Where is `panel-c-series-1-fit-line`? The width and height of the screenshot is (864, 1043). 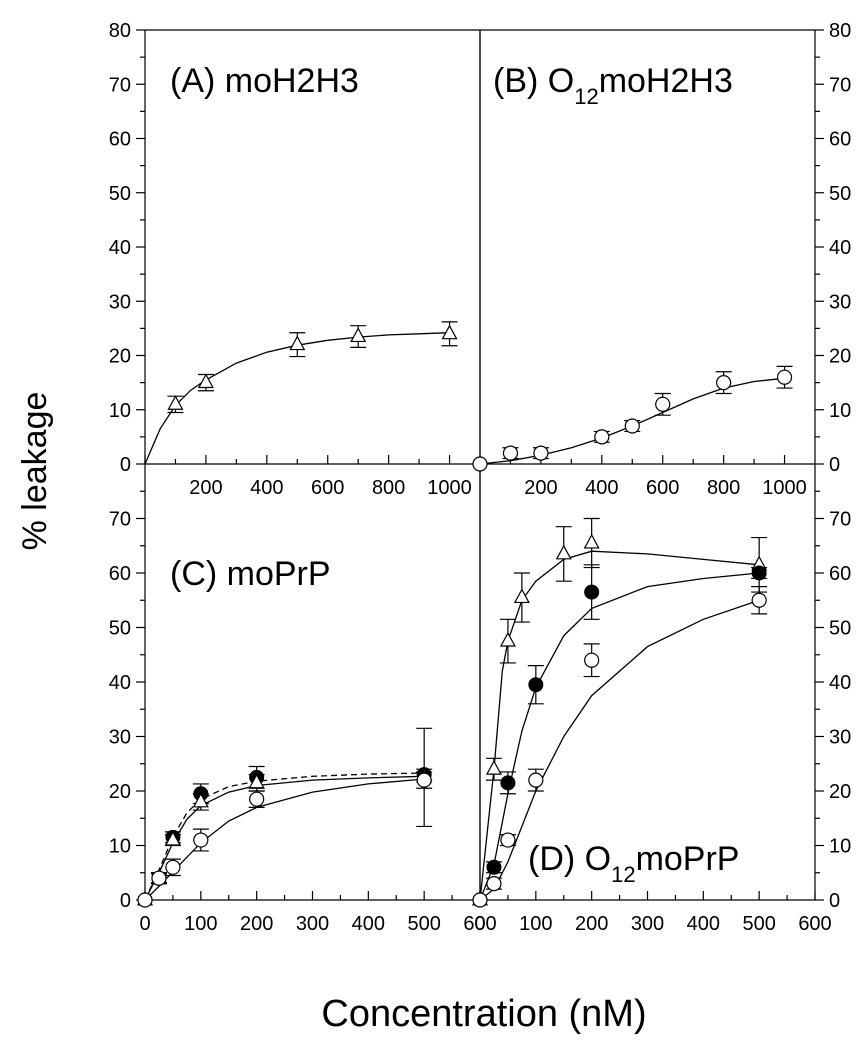 panel-c-series-1-fit-line is located at coordinates (284, 838).